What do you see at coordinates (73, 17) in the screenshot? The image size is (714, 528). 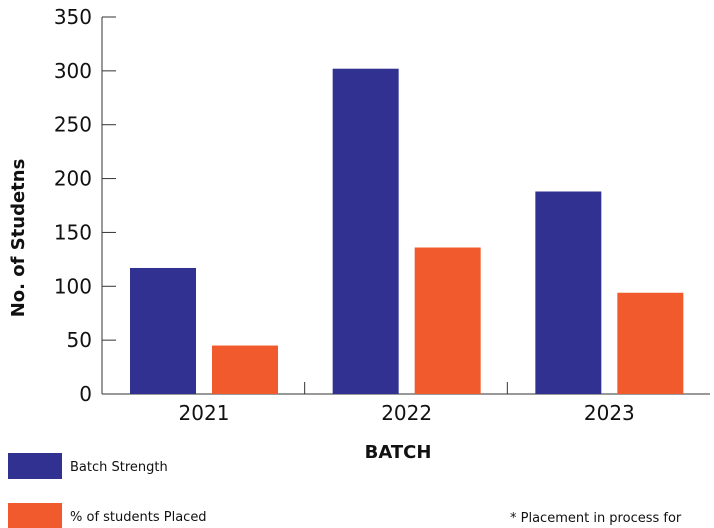 I see `y-tick-label: 350` at bounding box center [73, 17].